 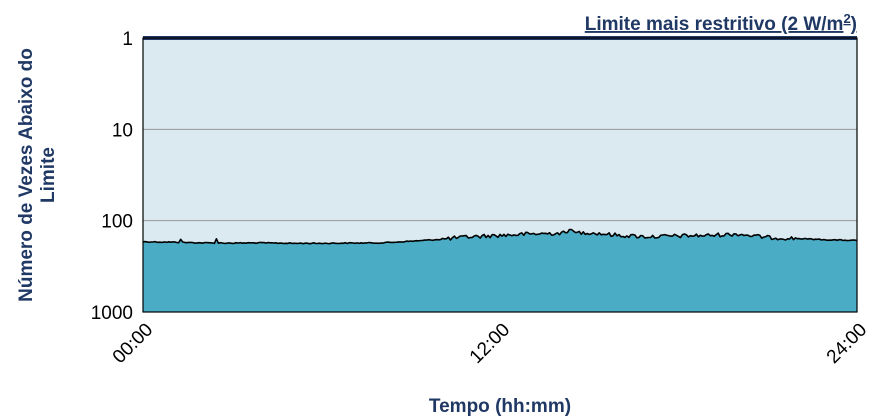 I want to click on y-axis-label-line-2: Limite, so click(x=48, y=175).